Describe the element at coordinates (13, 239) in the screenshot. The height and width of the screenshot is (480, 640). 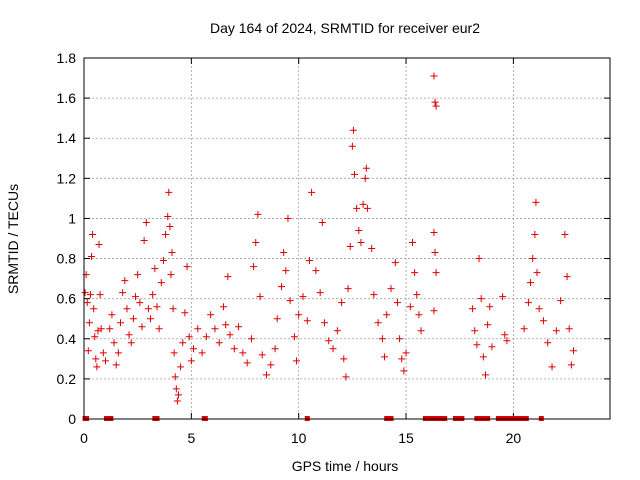
I see `y-axis-label: SRMTID / TECUs` at that location.